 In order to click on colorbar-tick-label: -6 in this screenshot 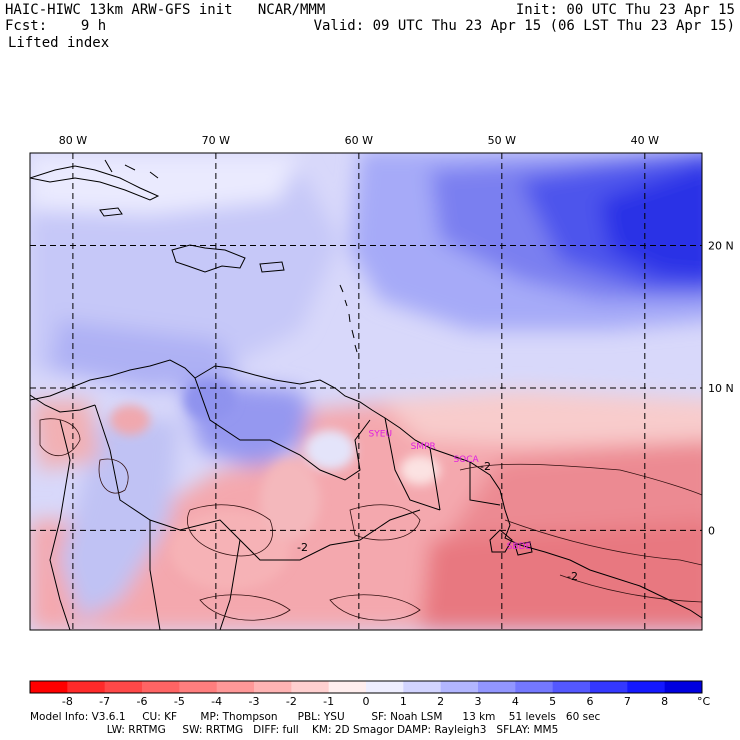, I will do `click(142, 701)`.